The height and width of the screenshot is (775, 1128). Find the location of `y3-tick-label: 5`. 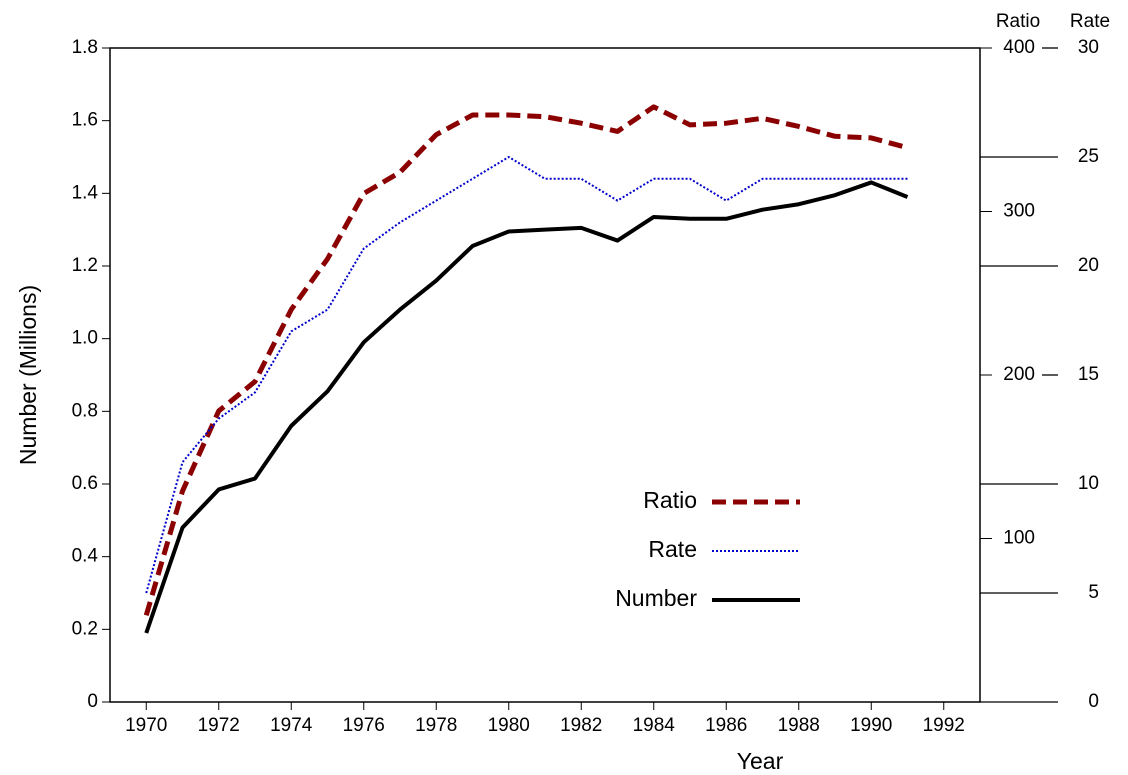

y3-tick-label: 5 is located at coordinates (1093, 592).